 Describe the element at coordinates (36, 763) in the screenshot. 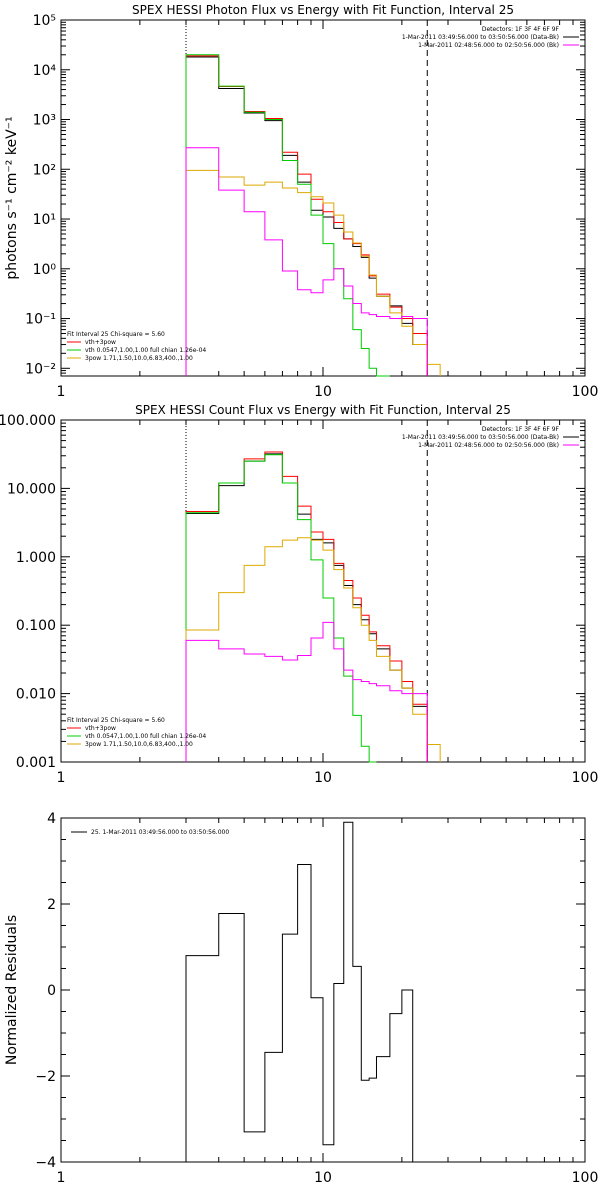

I see `y-tick-label: 0.001` at that location.